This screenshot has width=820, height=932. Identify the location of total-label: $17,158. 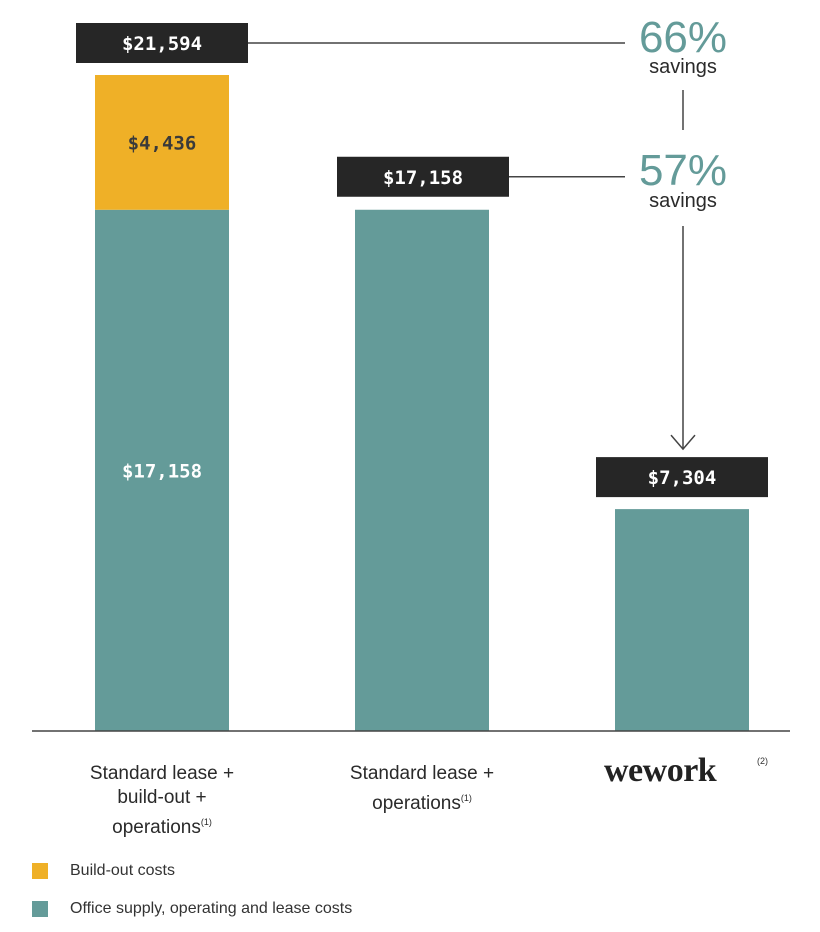
(423, 178).